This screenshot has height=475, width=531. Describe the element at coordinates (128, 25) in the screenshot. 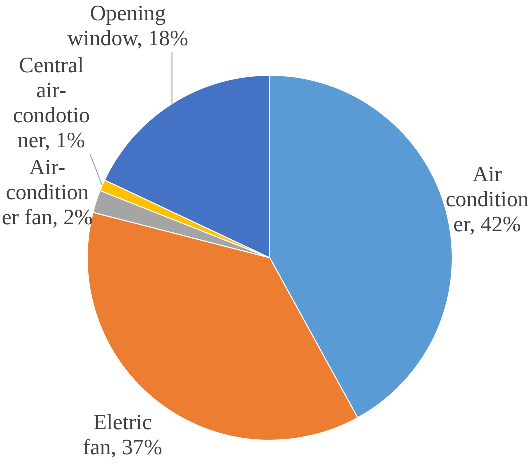

I see `slice-label: Opening window, 18%` at that location.